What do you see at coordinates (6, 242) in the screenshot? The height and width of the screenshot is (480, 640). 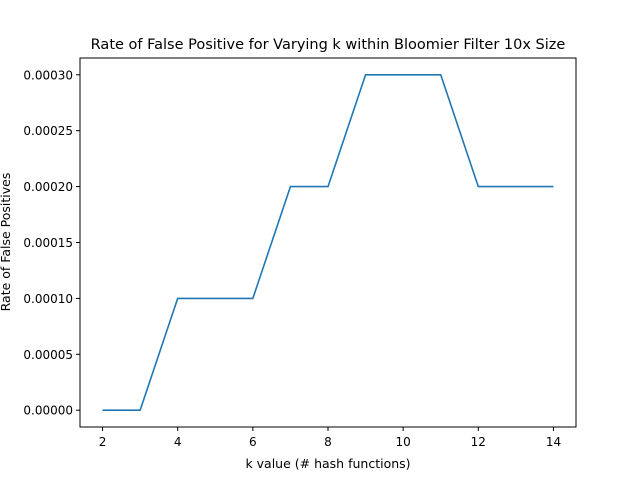 I see `y-axis-label: Rate of False Positives` at bounding box center [6, 242].